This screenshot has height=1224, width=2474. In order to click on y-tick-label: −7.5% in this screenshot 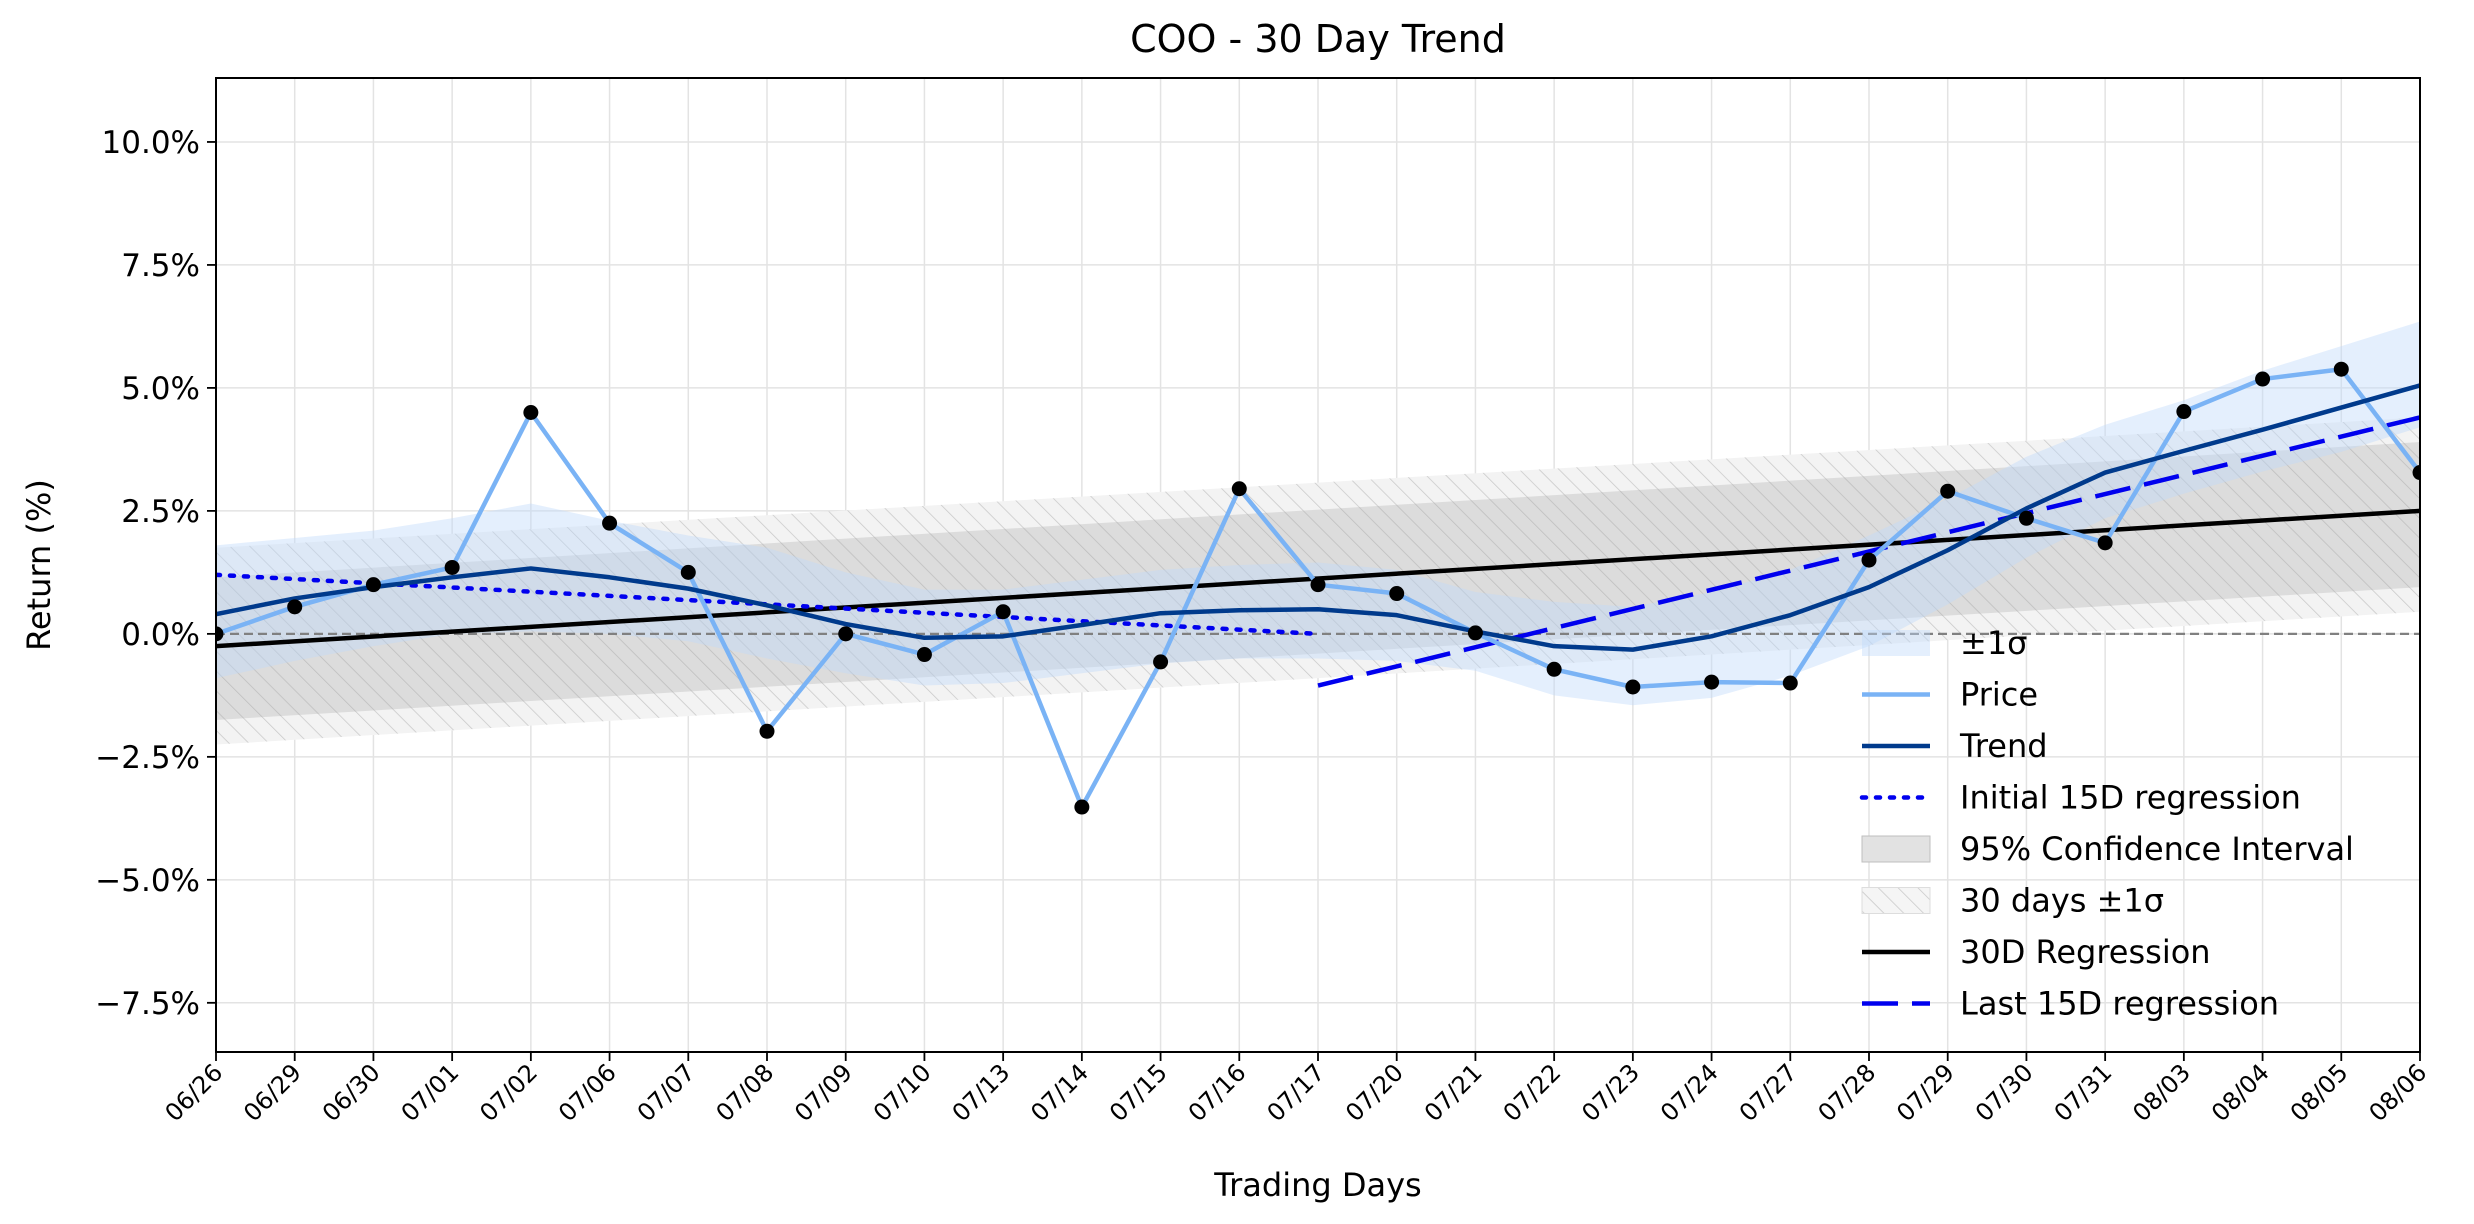, I will do `click(147, 1004)`.